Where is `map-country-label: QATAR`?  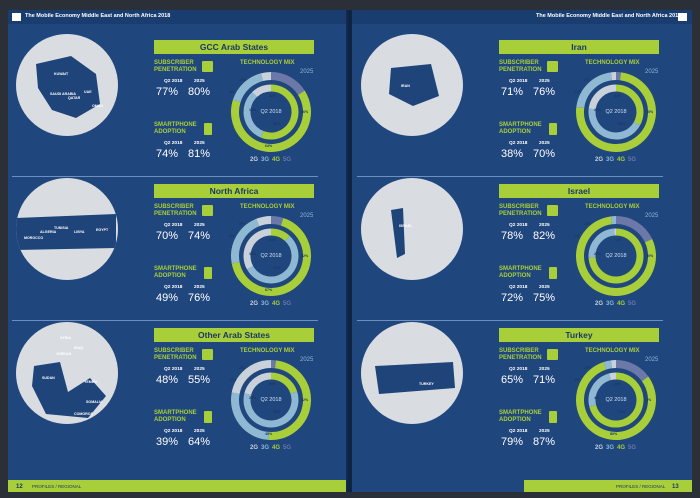 map-country-label: QATAR is located at coordinates (74, 98).